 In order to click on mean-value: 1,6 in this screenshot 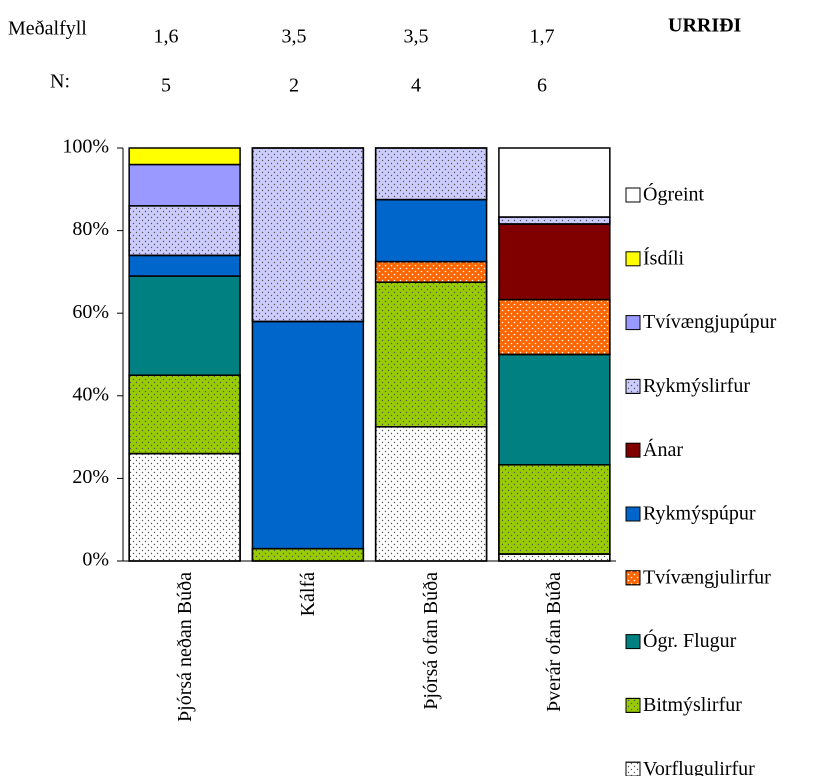, I will do `click(166, 37)`.